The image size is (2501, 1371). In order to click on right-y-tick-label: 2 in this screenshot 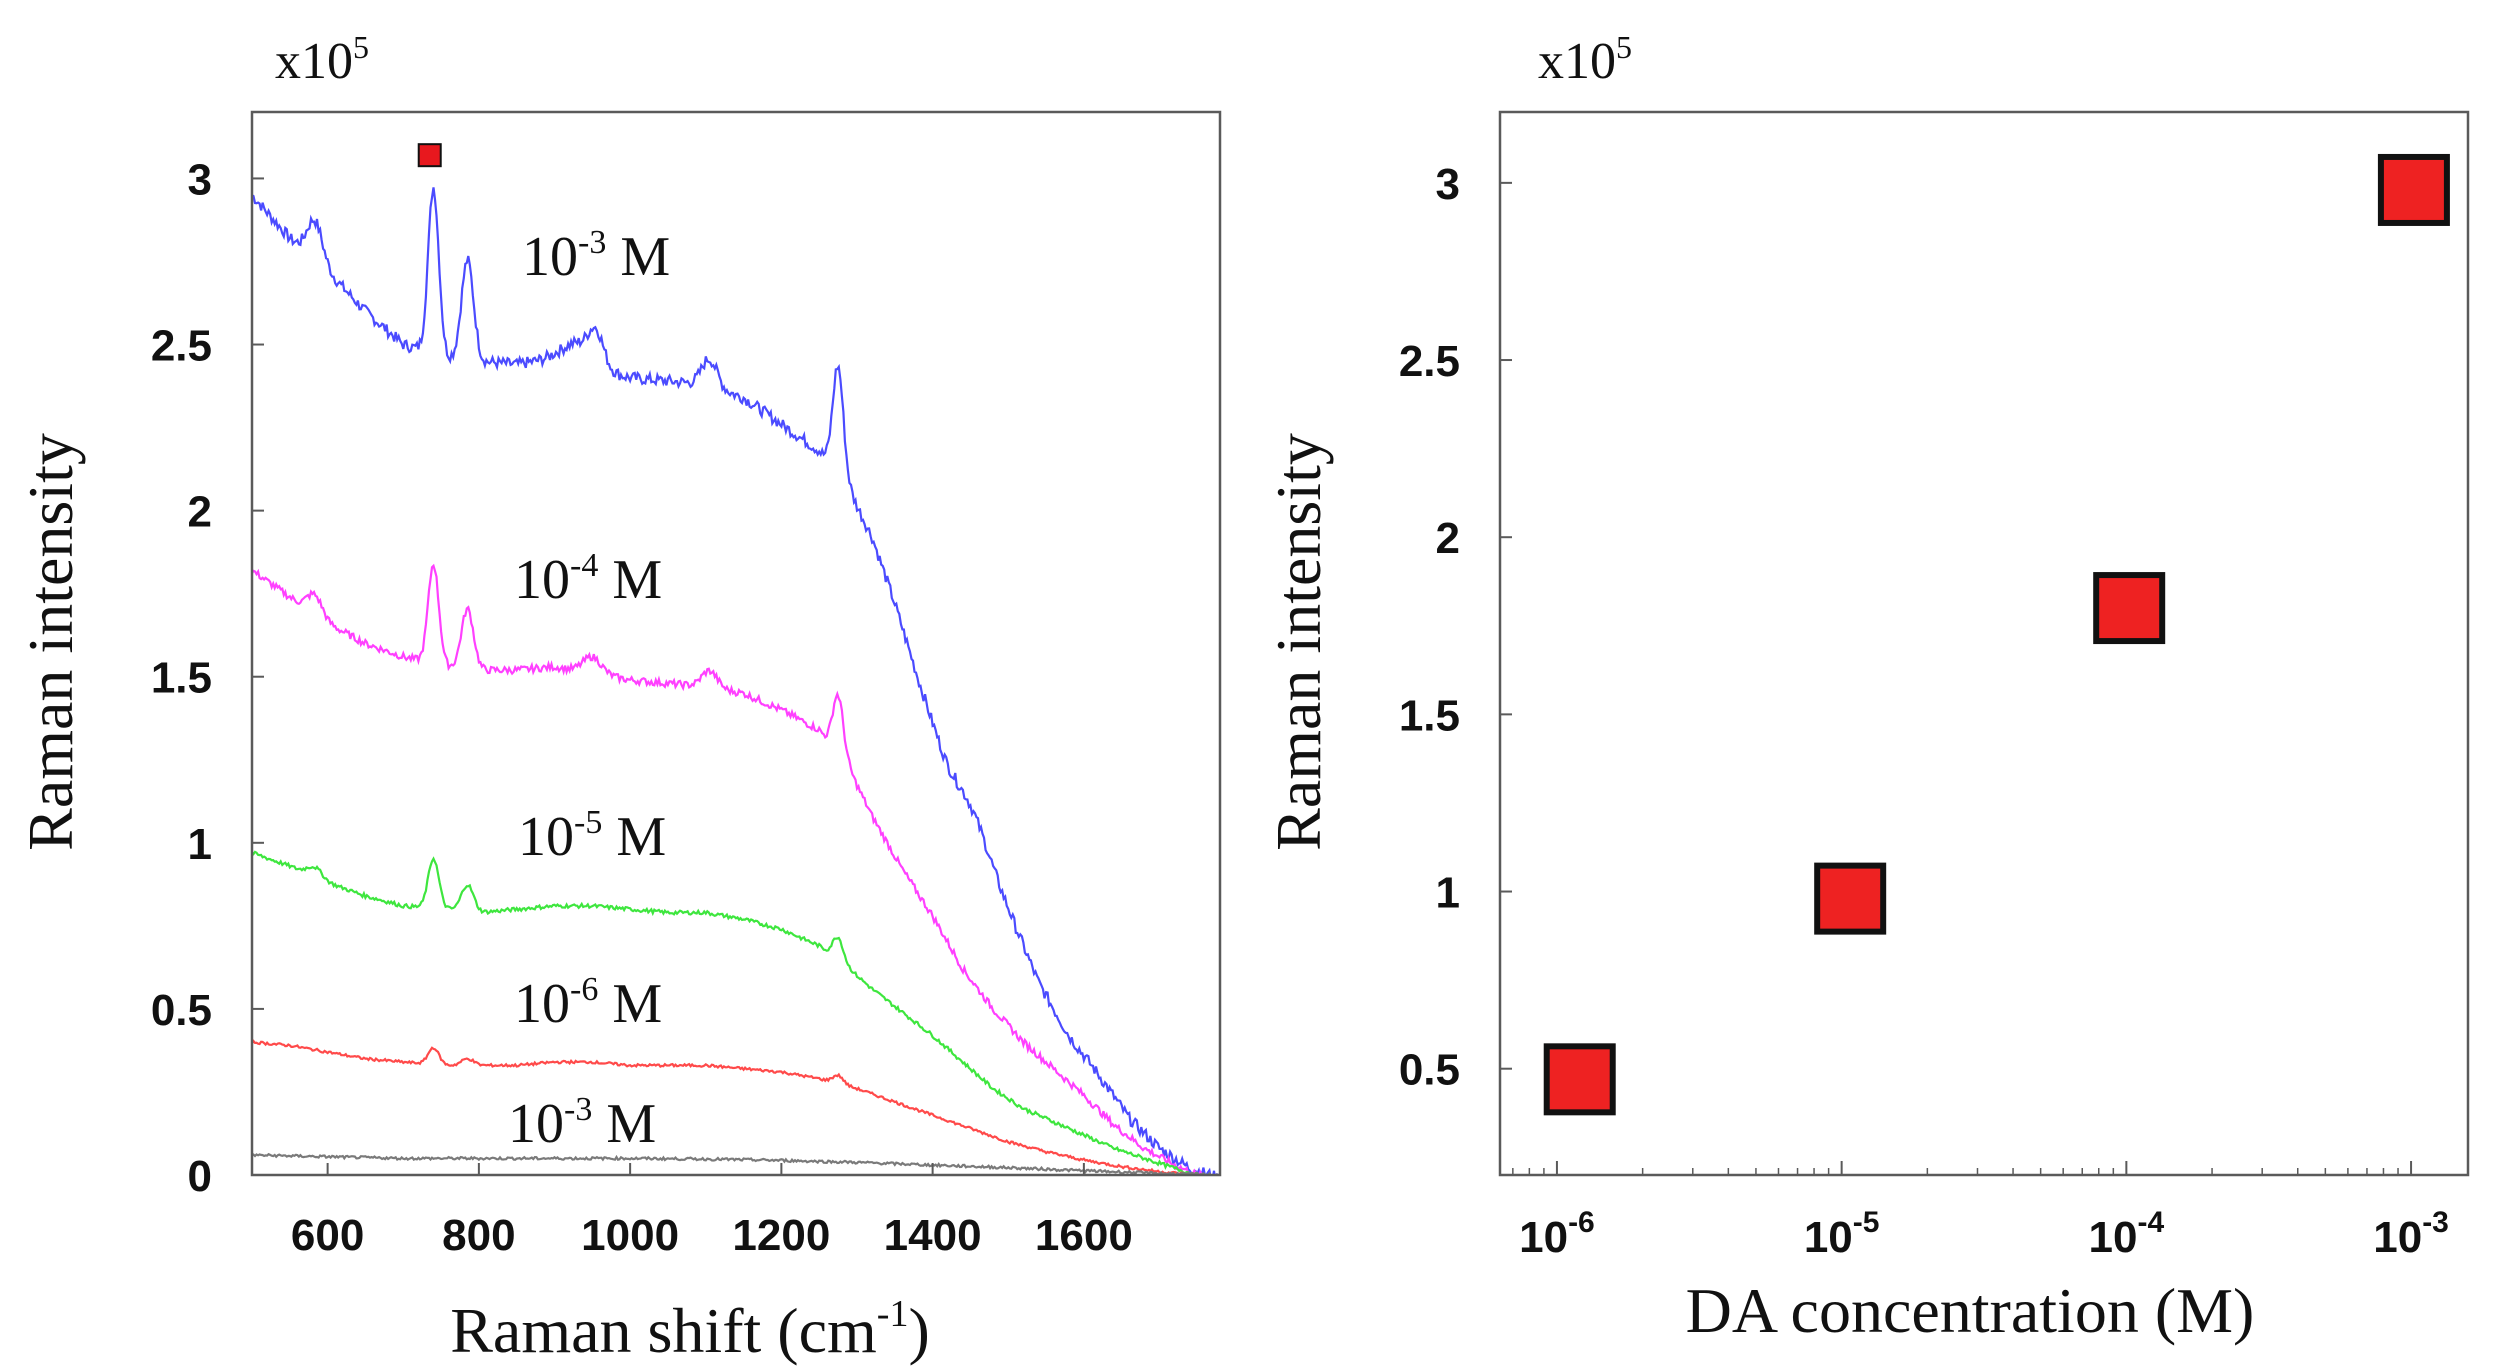, I will do `click(1448, 538)`.